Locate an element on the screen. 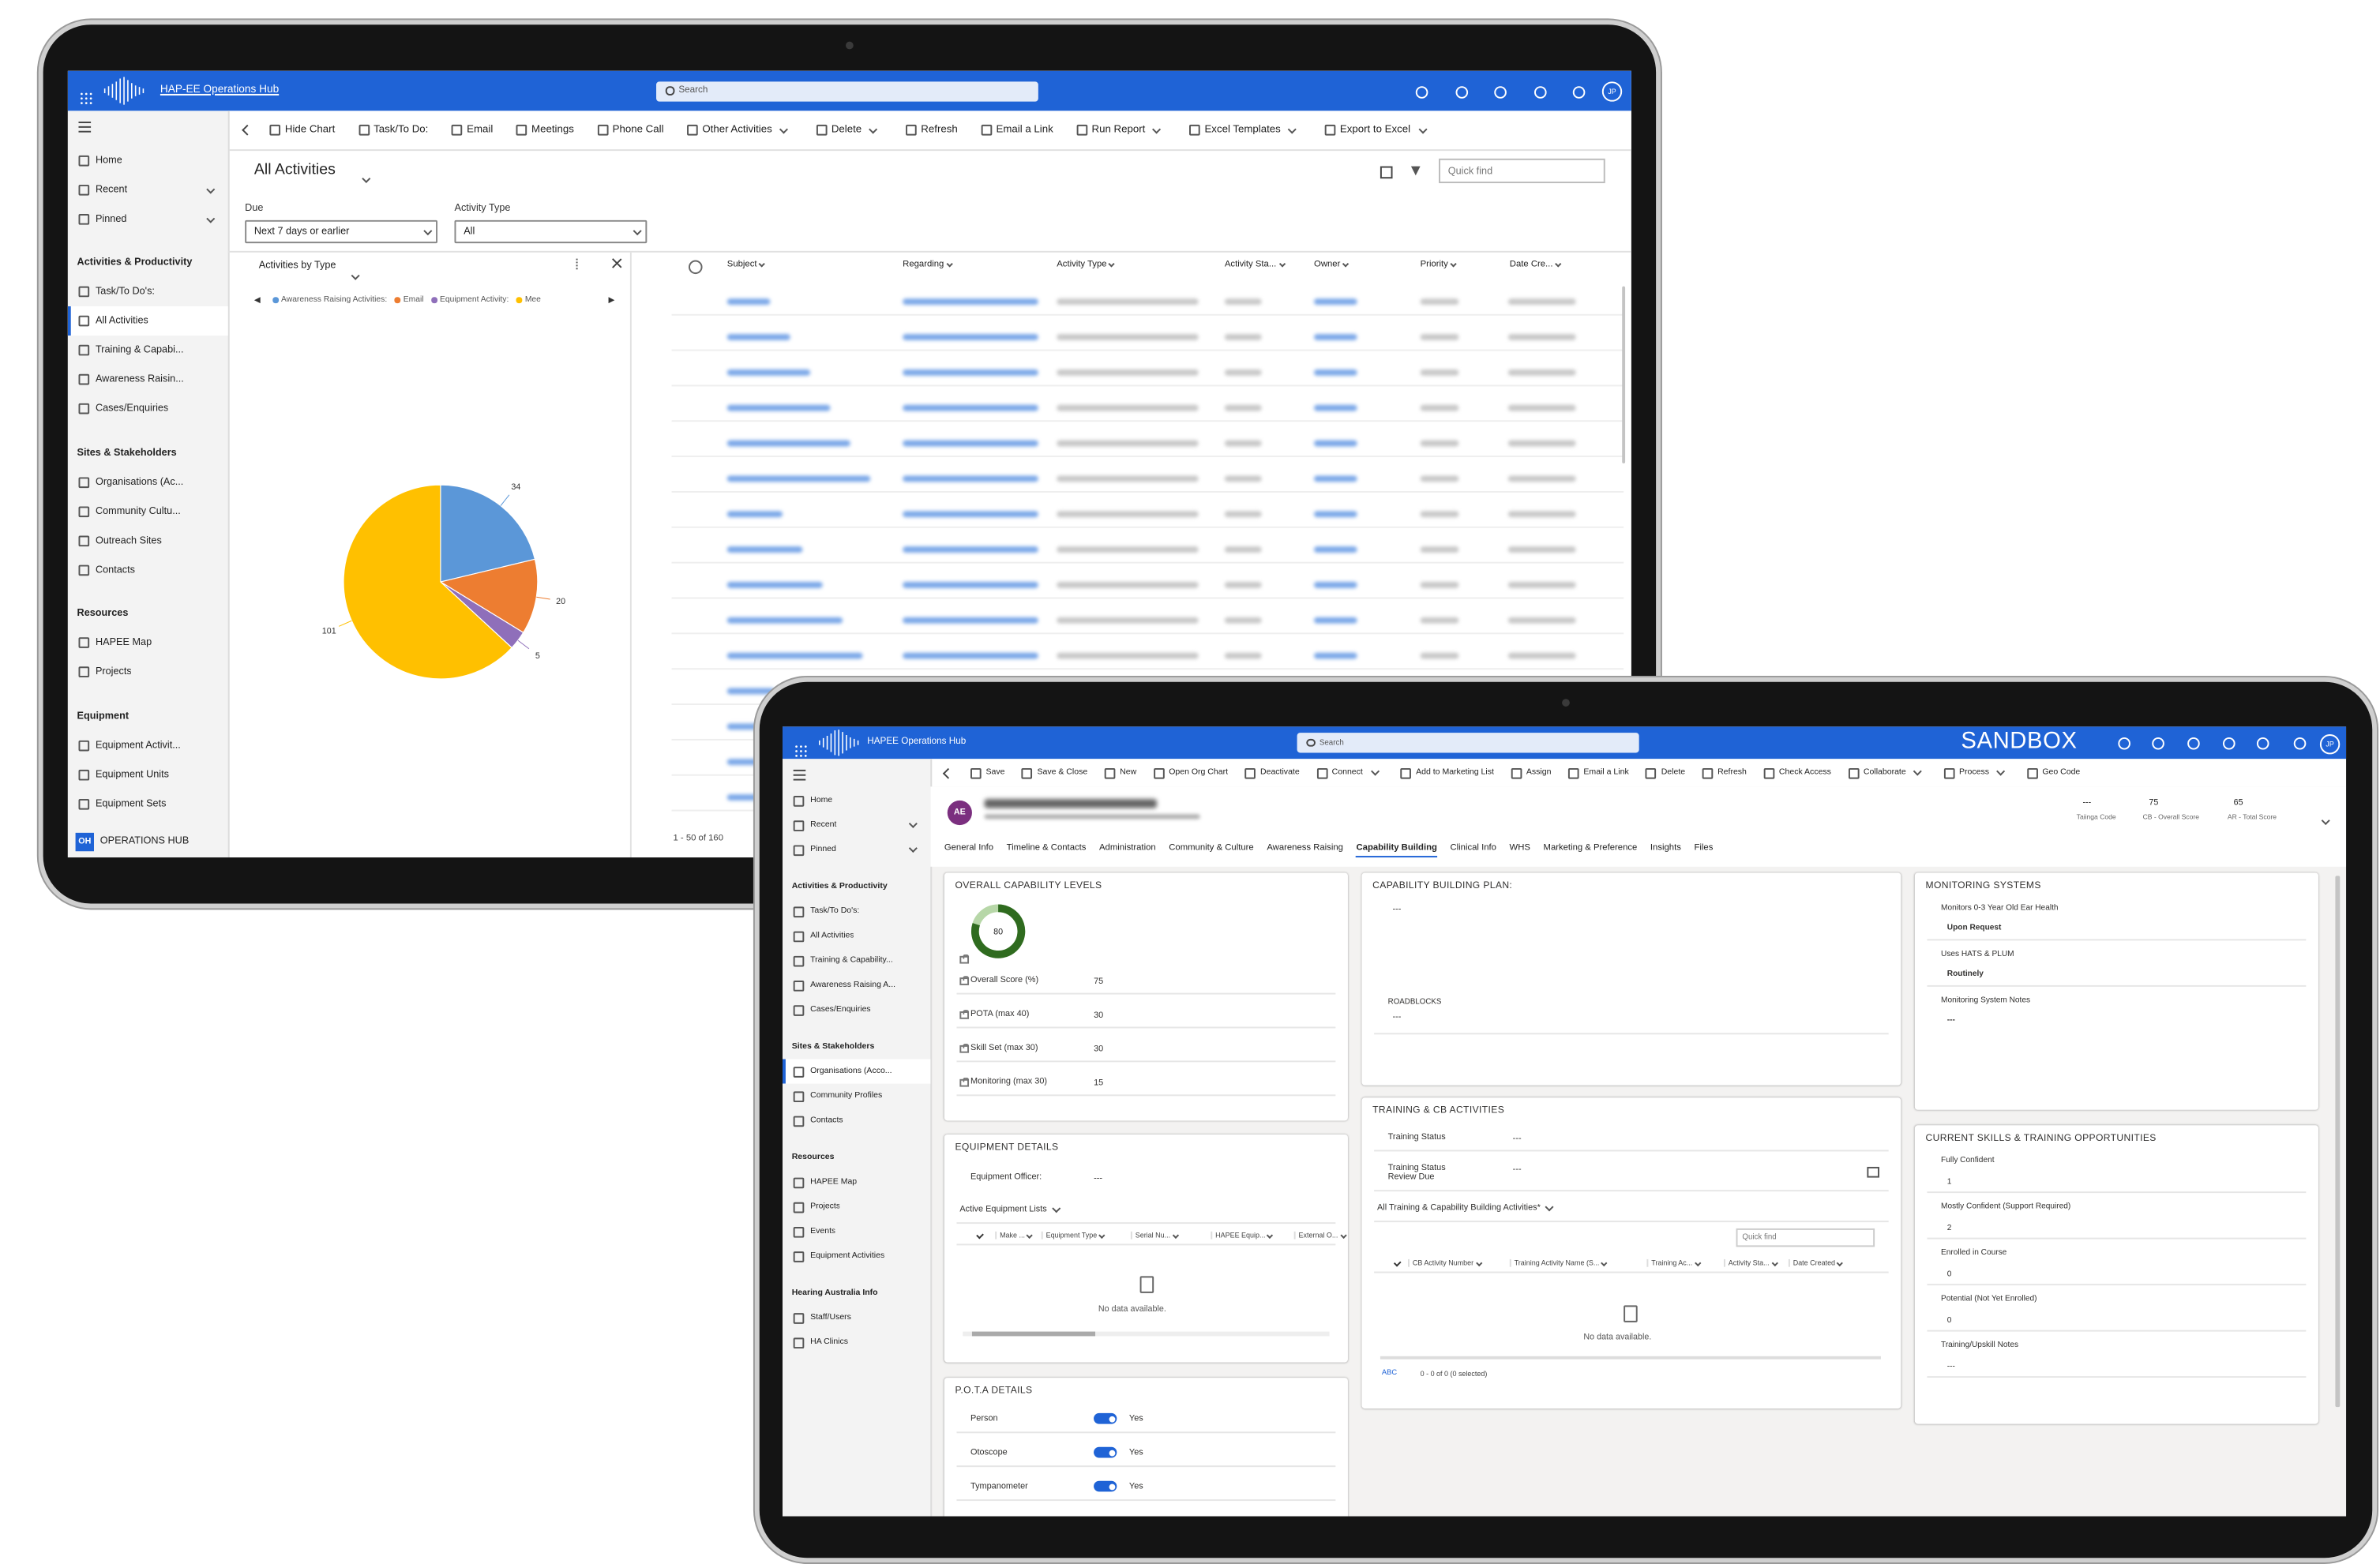  command-button: Open Org Chart is located at coordinates (1190, 772).